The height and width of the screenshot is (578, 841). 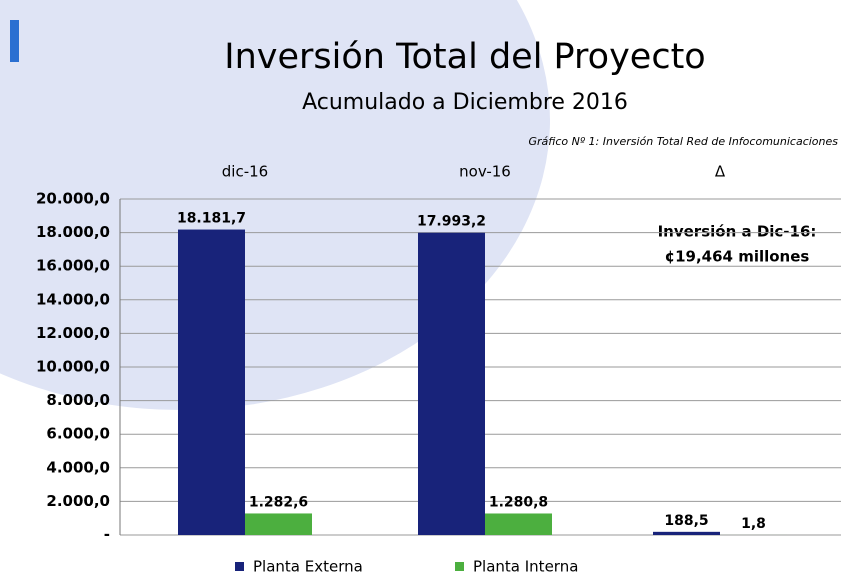 What do you see at coordinates (78, 434) in the screenshot?
I see `y-tick-label: 6.000,0` at bounding box center [78, 434].